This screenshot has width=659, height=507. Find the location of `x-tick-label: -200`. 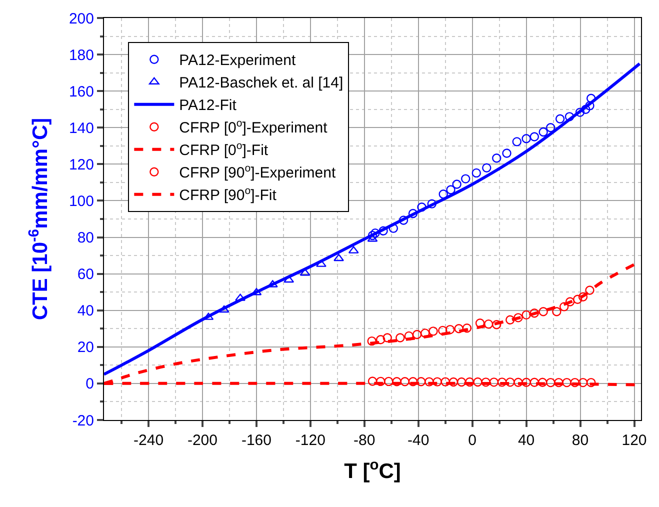

x-tick-label: -200 is located at coordinates (202, 440).